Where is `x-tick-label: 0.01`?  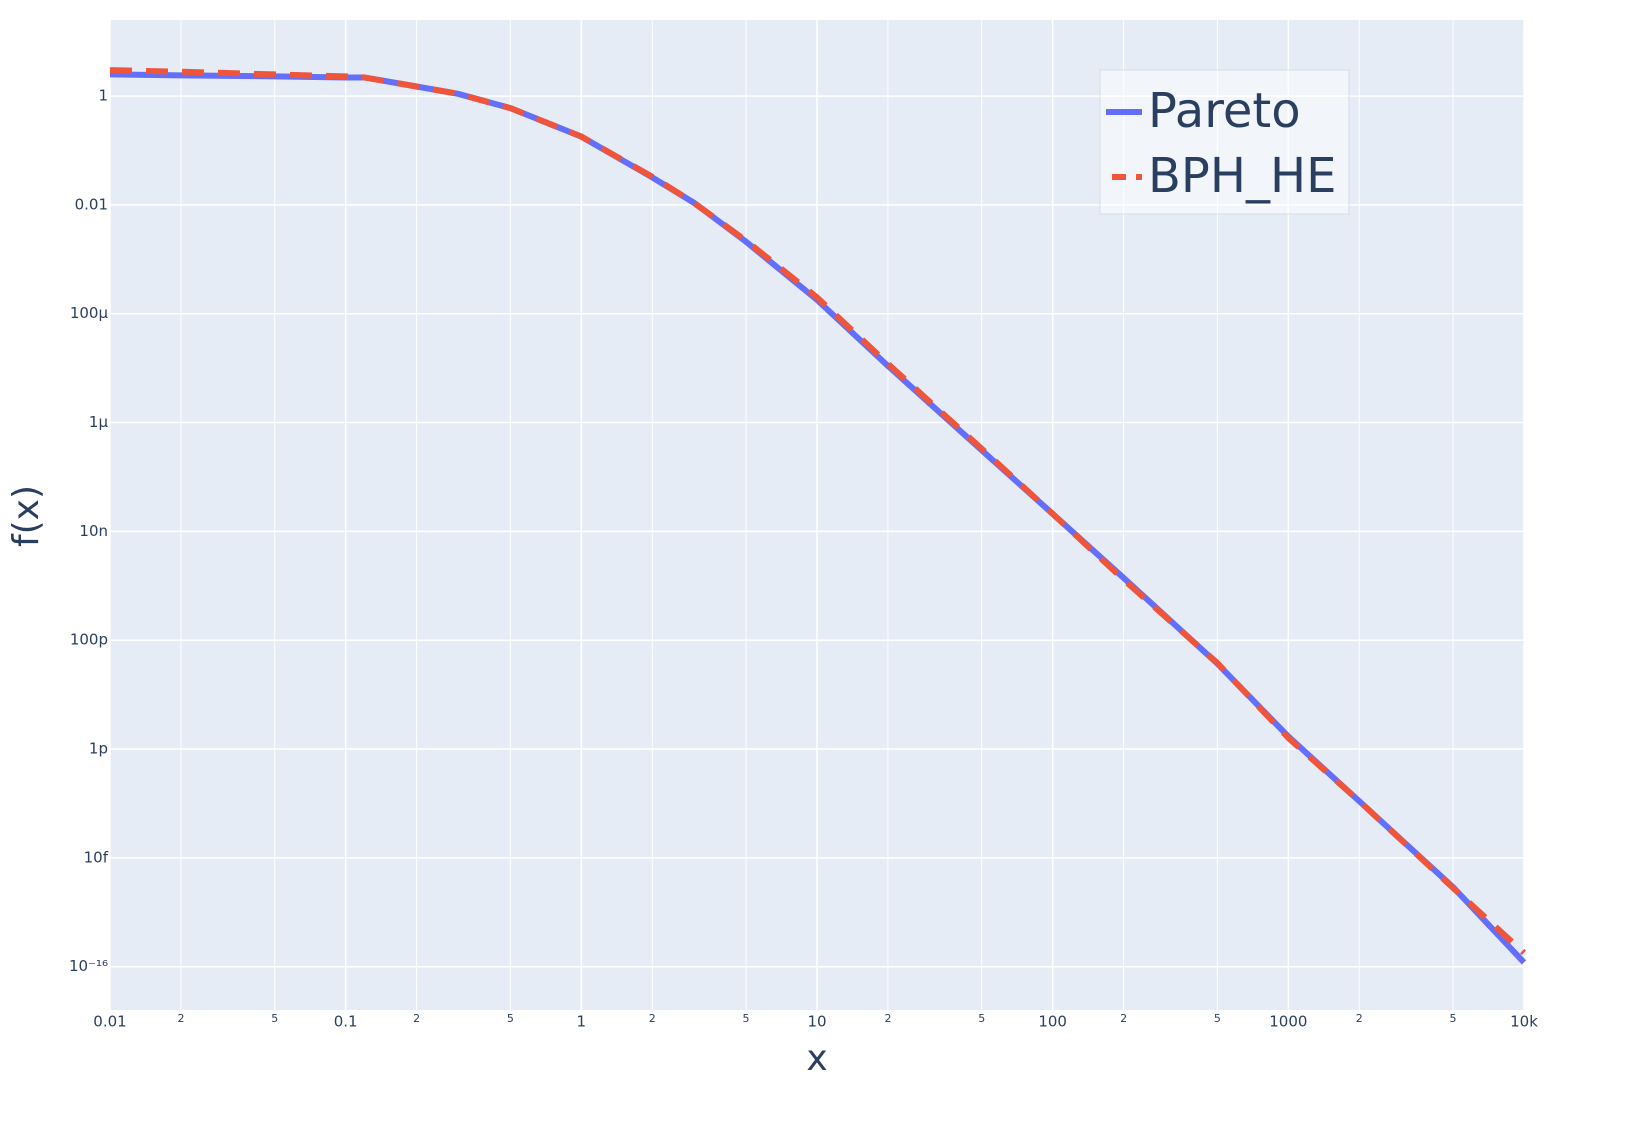
x-tick-label: 0.01 is located at coordinates (109, 1022).